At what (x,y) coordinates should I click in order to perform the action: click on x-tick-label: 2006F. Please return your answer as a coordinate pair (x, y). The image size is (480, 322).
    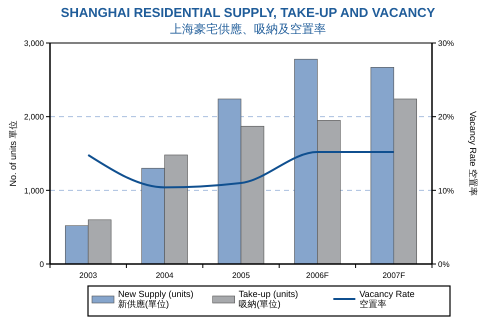
    Looking at the image, I should click on (317, 275).